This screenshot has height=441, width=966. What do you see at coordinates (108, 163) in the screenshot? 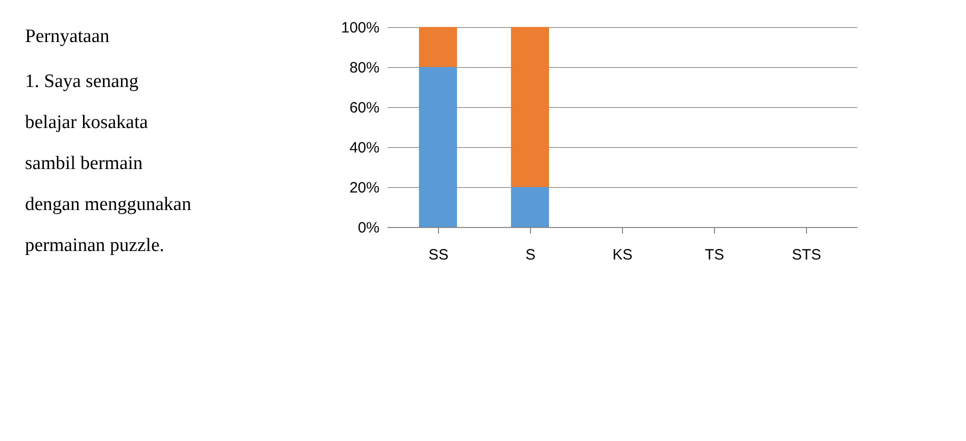
I see `text: 1. Saya senang belajar kosakata sambil bermain dengan menggunakan permainan puzzle.` at bounding box center [108, 163].